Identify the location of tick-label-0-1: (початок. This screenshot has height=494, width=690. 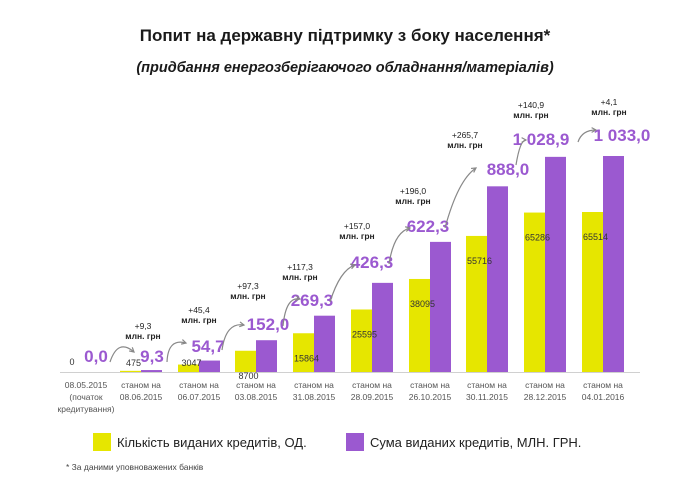
(85, 397).